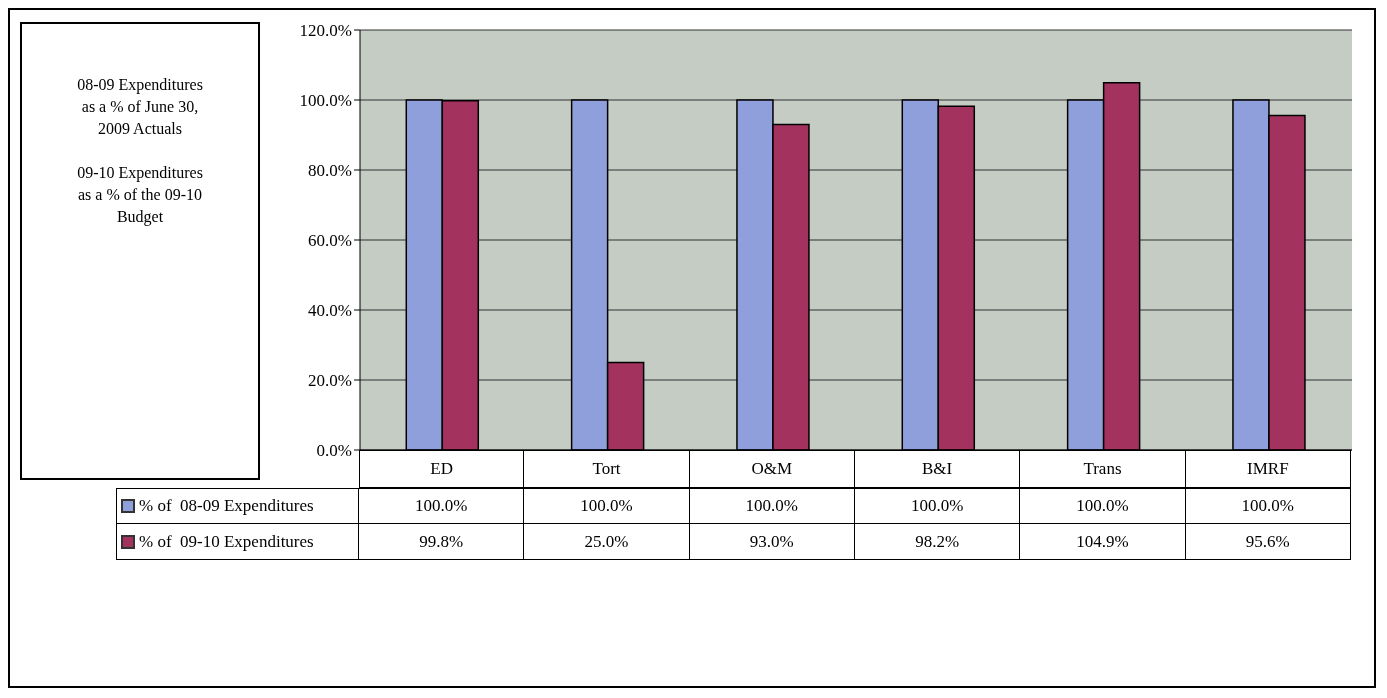 The image size is (1387, 698). What do you see at coordinates (772, 469) in the screenshot?
I see `x-tick-label: O&M` at bounding box center [772, 469].